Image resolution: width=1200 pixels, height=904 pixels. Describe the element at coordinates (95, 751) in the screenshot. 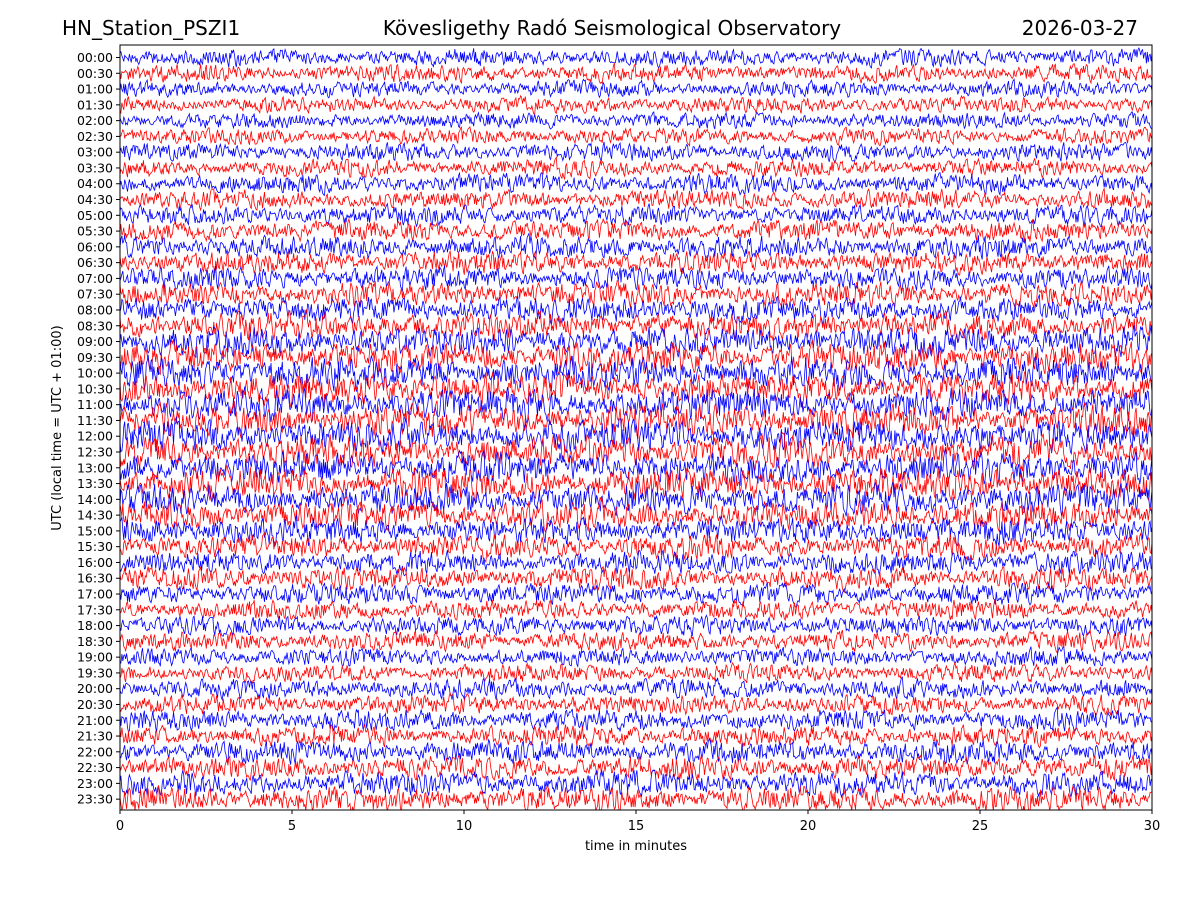

I see `y-tick-label: 22:00` at that location.